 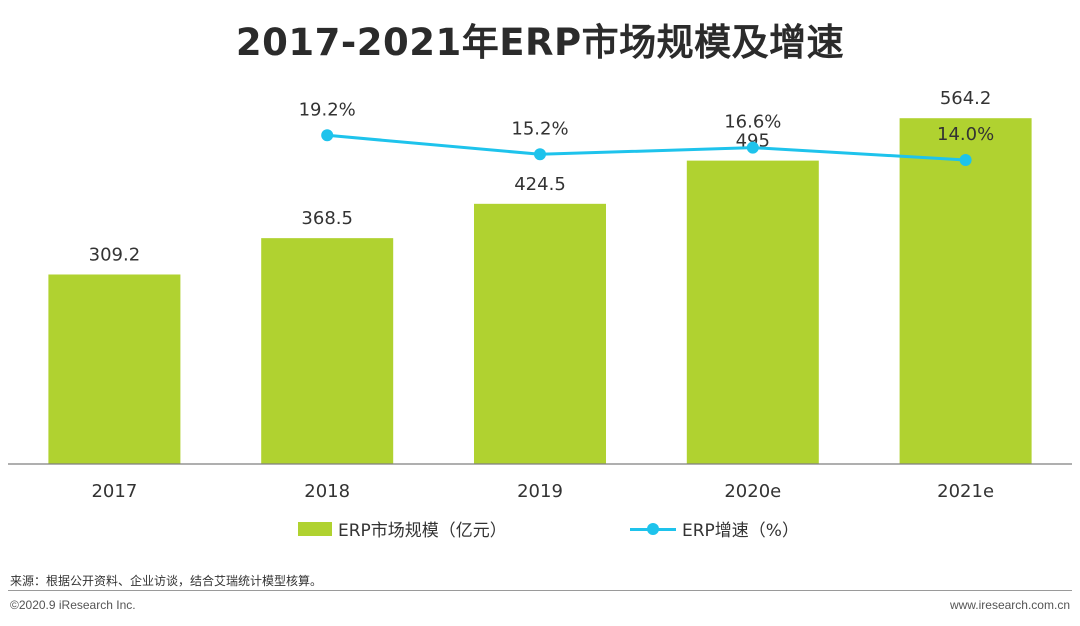 What do you see at coordinates (752, 312) in the screenshot?
I see `bar-2020e` at bounding box center [752, 312].